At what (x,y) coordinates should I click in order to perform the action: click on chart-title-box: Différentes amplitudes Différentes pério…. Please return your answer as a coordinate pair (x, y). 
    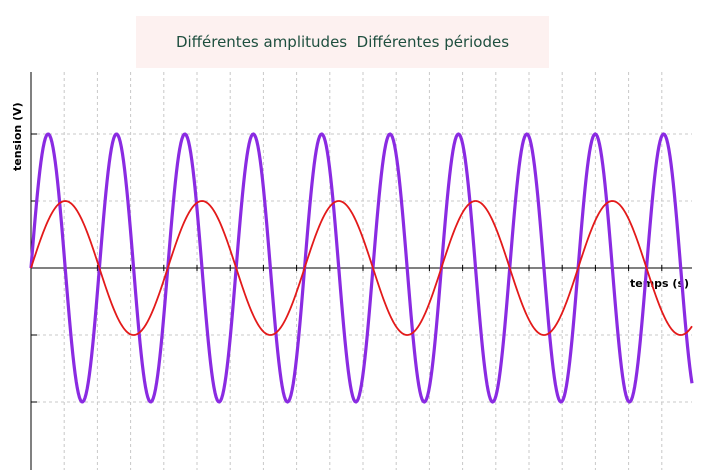
    Looking at the image, I should click on (342, 42).